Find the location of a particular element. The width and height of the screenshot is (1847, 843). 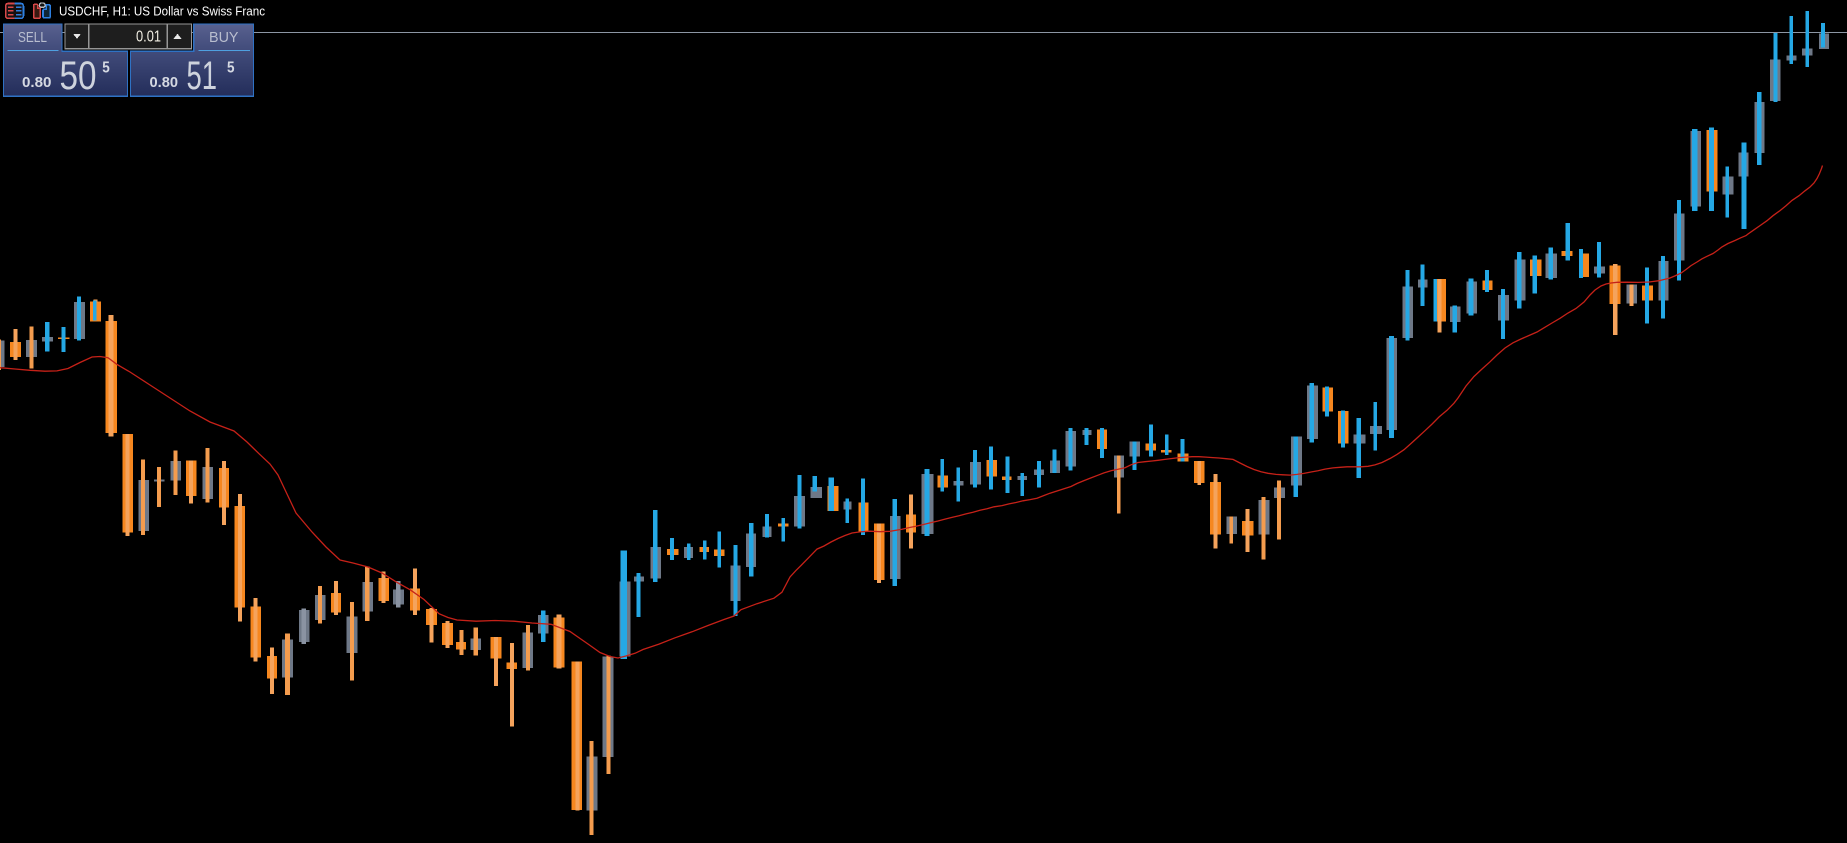

svg-text:USDCHF, H1: US Dollar vs Swis: USDCHF, H1: US Dollar vs Swiss Franc is located at coordinates (162, 11).